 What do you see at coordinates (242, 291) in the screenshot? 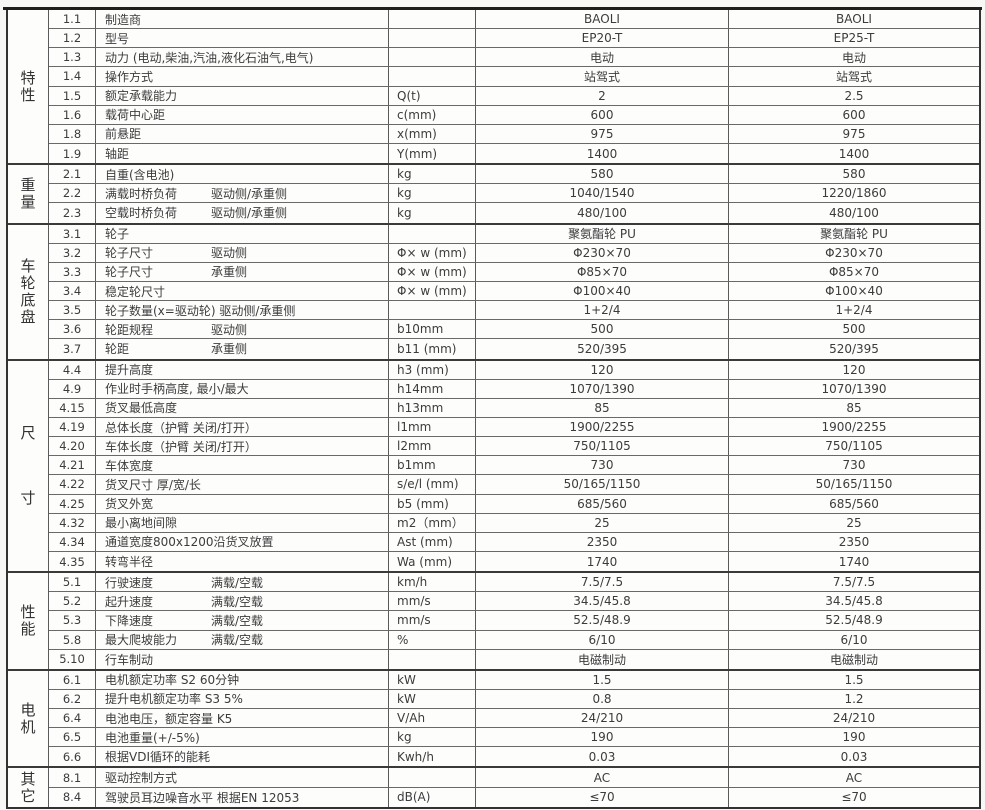
I see `cell-description: 稳定轮尺寸` at bounding box center [242, 291].